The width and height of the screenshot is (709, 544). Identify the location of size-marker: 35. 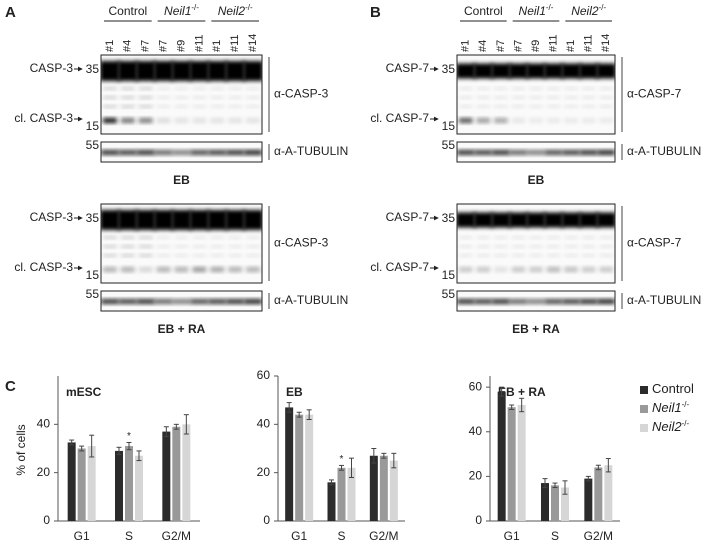
(449, 69).